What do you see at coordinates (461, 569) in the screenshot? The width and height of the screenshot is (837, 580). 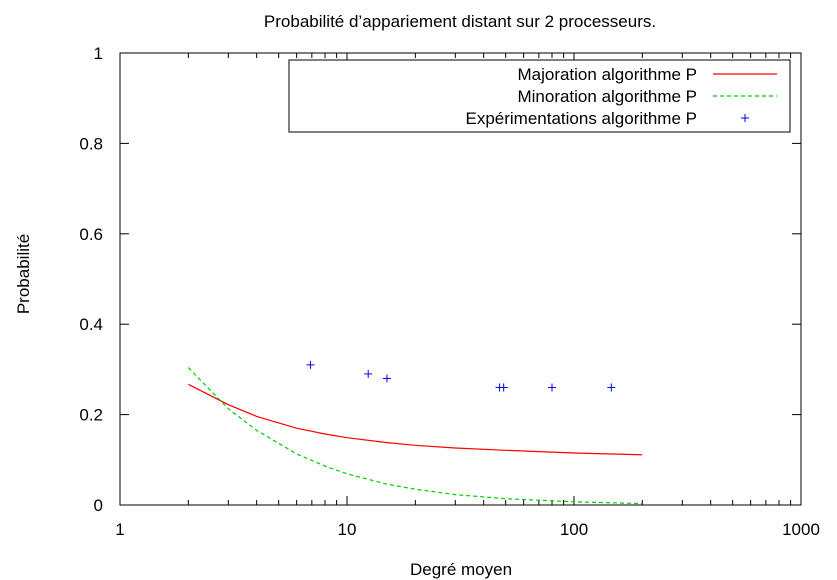 I see `x-axis-label: Degré moyen` at bounding box center [461, 569].